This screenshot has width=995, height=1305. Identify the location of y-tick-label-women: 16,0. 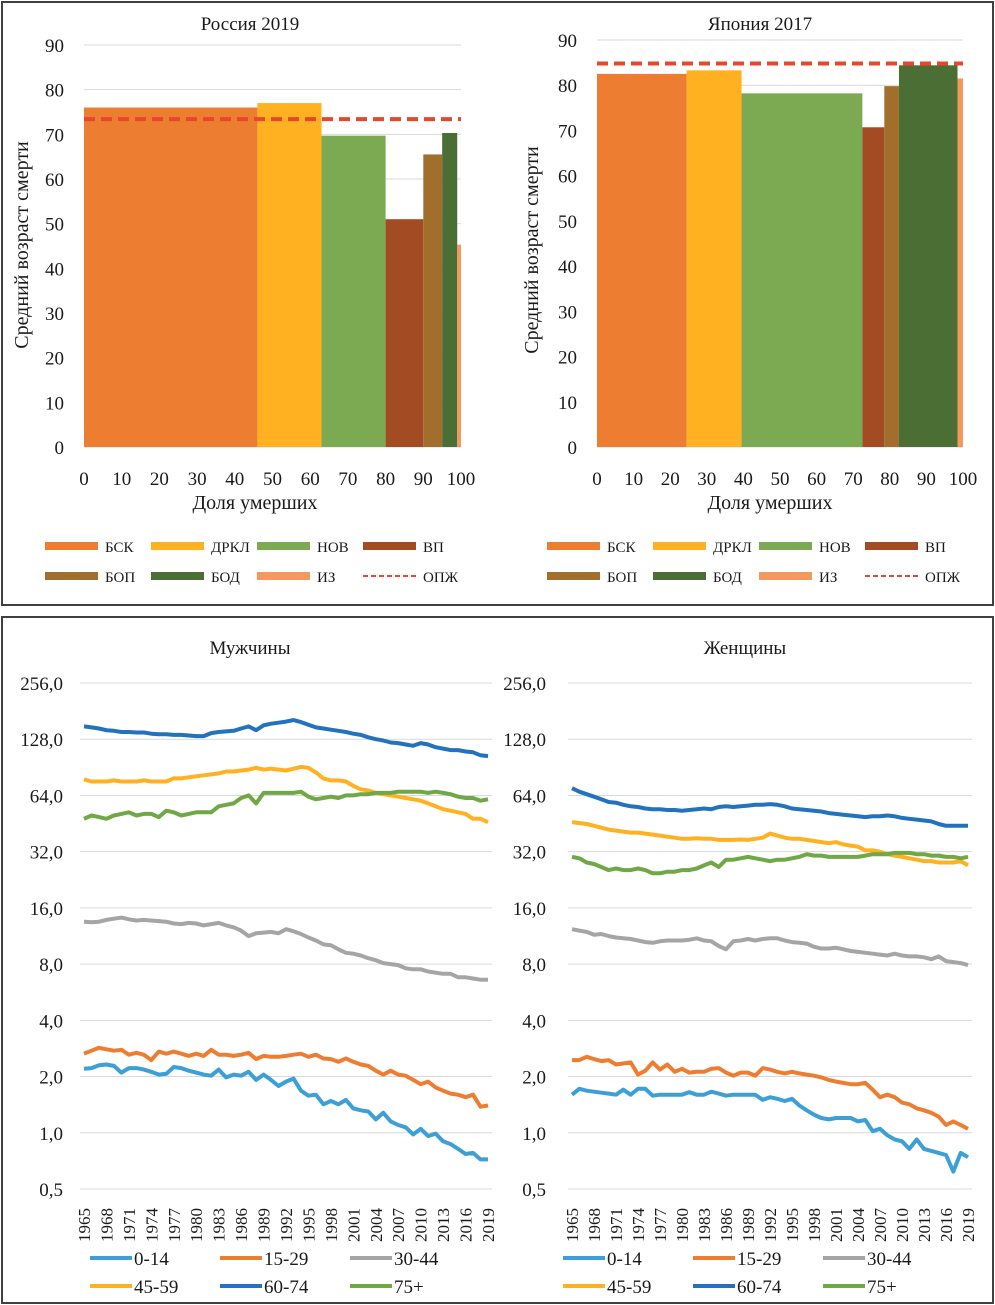
(529, 909).